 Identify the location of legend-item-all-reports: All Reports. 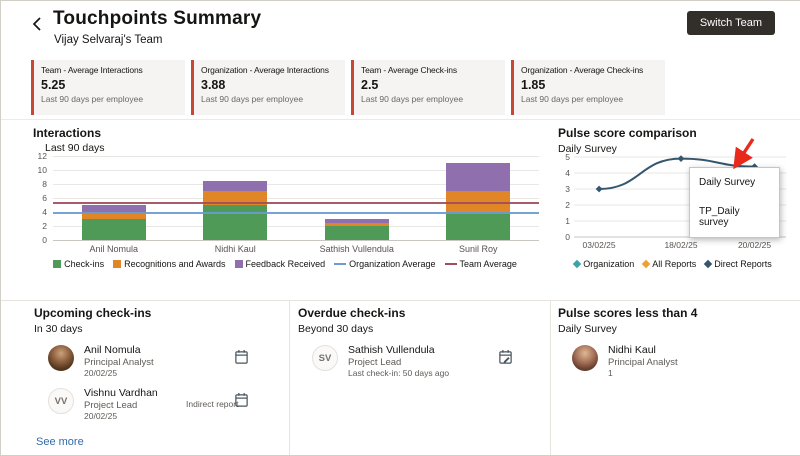
(669, 264).